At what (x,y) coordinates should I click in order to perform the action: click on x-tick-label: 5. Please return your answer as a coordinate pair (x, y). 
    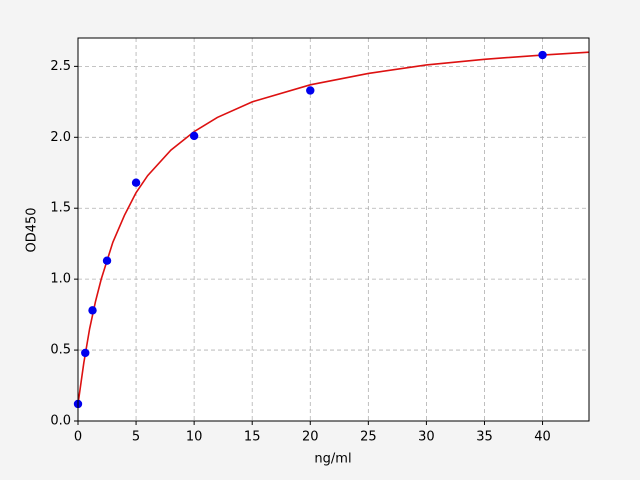
    Looking at the image, I should click on (136, 437).